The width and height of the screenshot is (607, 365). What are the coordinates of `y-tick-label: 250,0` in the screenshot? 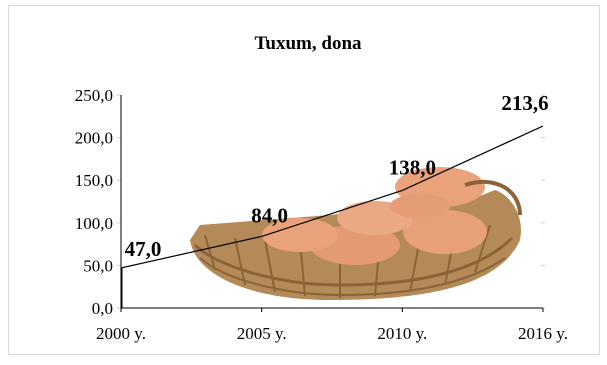 It's located at (94, 95).